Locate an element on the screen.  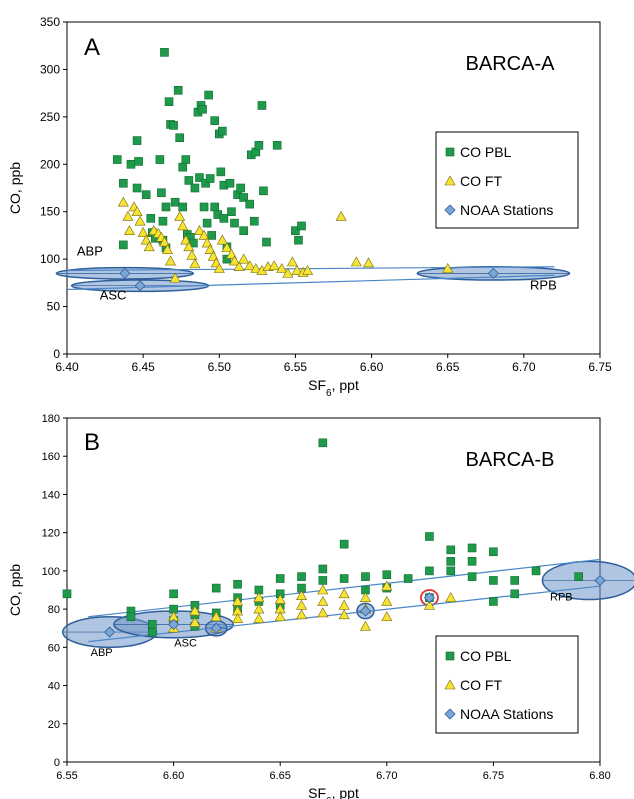
station-label: ABP is located at coordinates (90, 250).